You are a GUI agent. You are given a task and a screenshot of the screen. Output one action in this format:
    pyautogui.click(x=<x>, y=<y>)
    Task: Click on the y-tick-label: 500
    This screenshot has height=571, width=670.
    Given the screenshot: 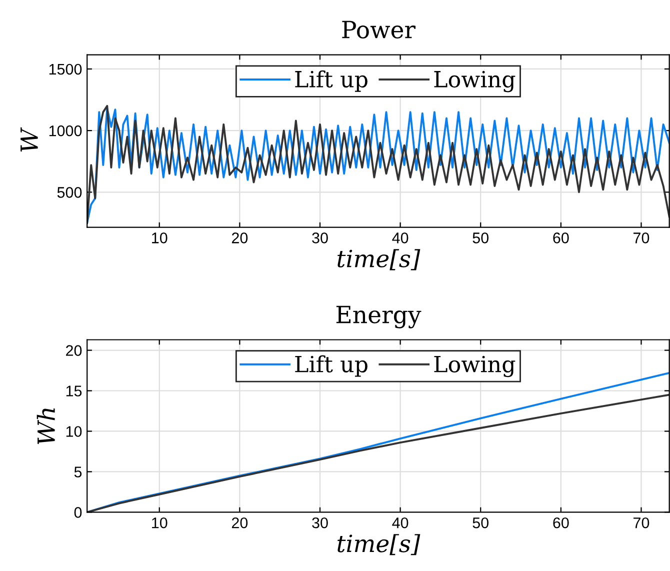 What is the action you would take?
    pyautogui.click(x=69, y=192)
    